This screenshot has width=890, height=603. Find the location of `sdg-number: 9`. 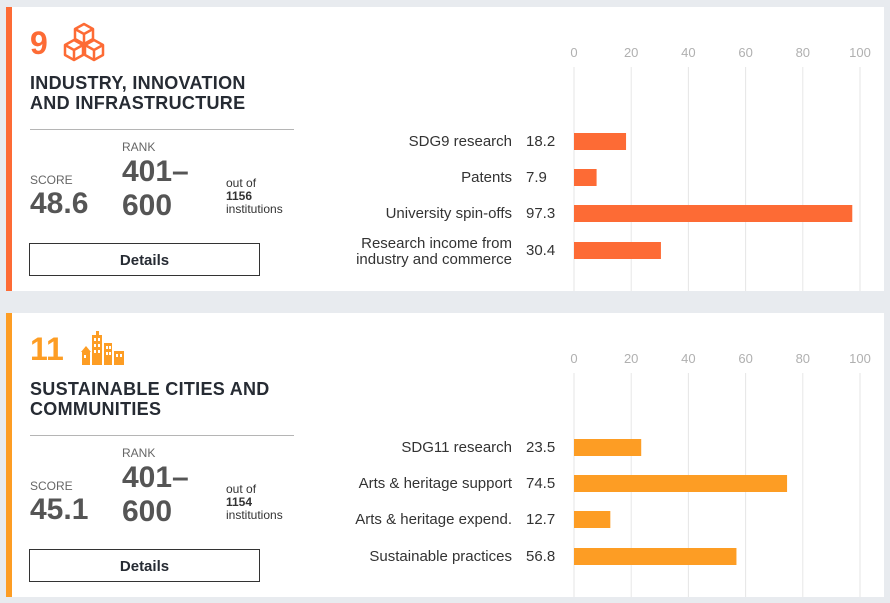

sdg-number: 9 is located at coordinates (39, 43).